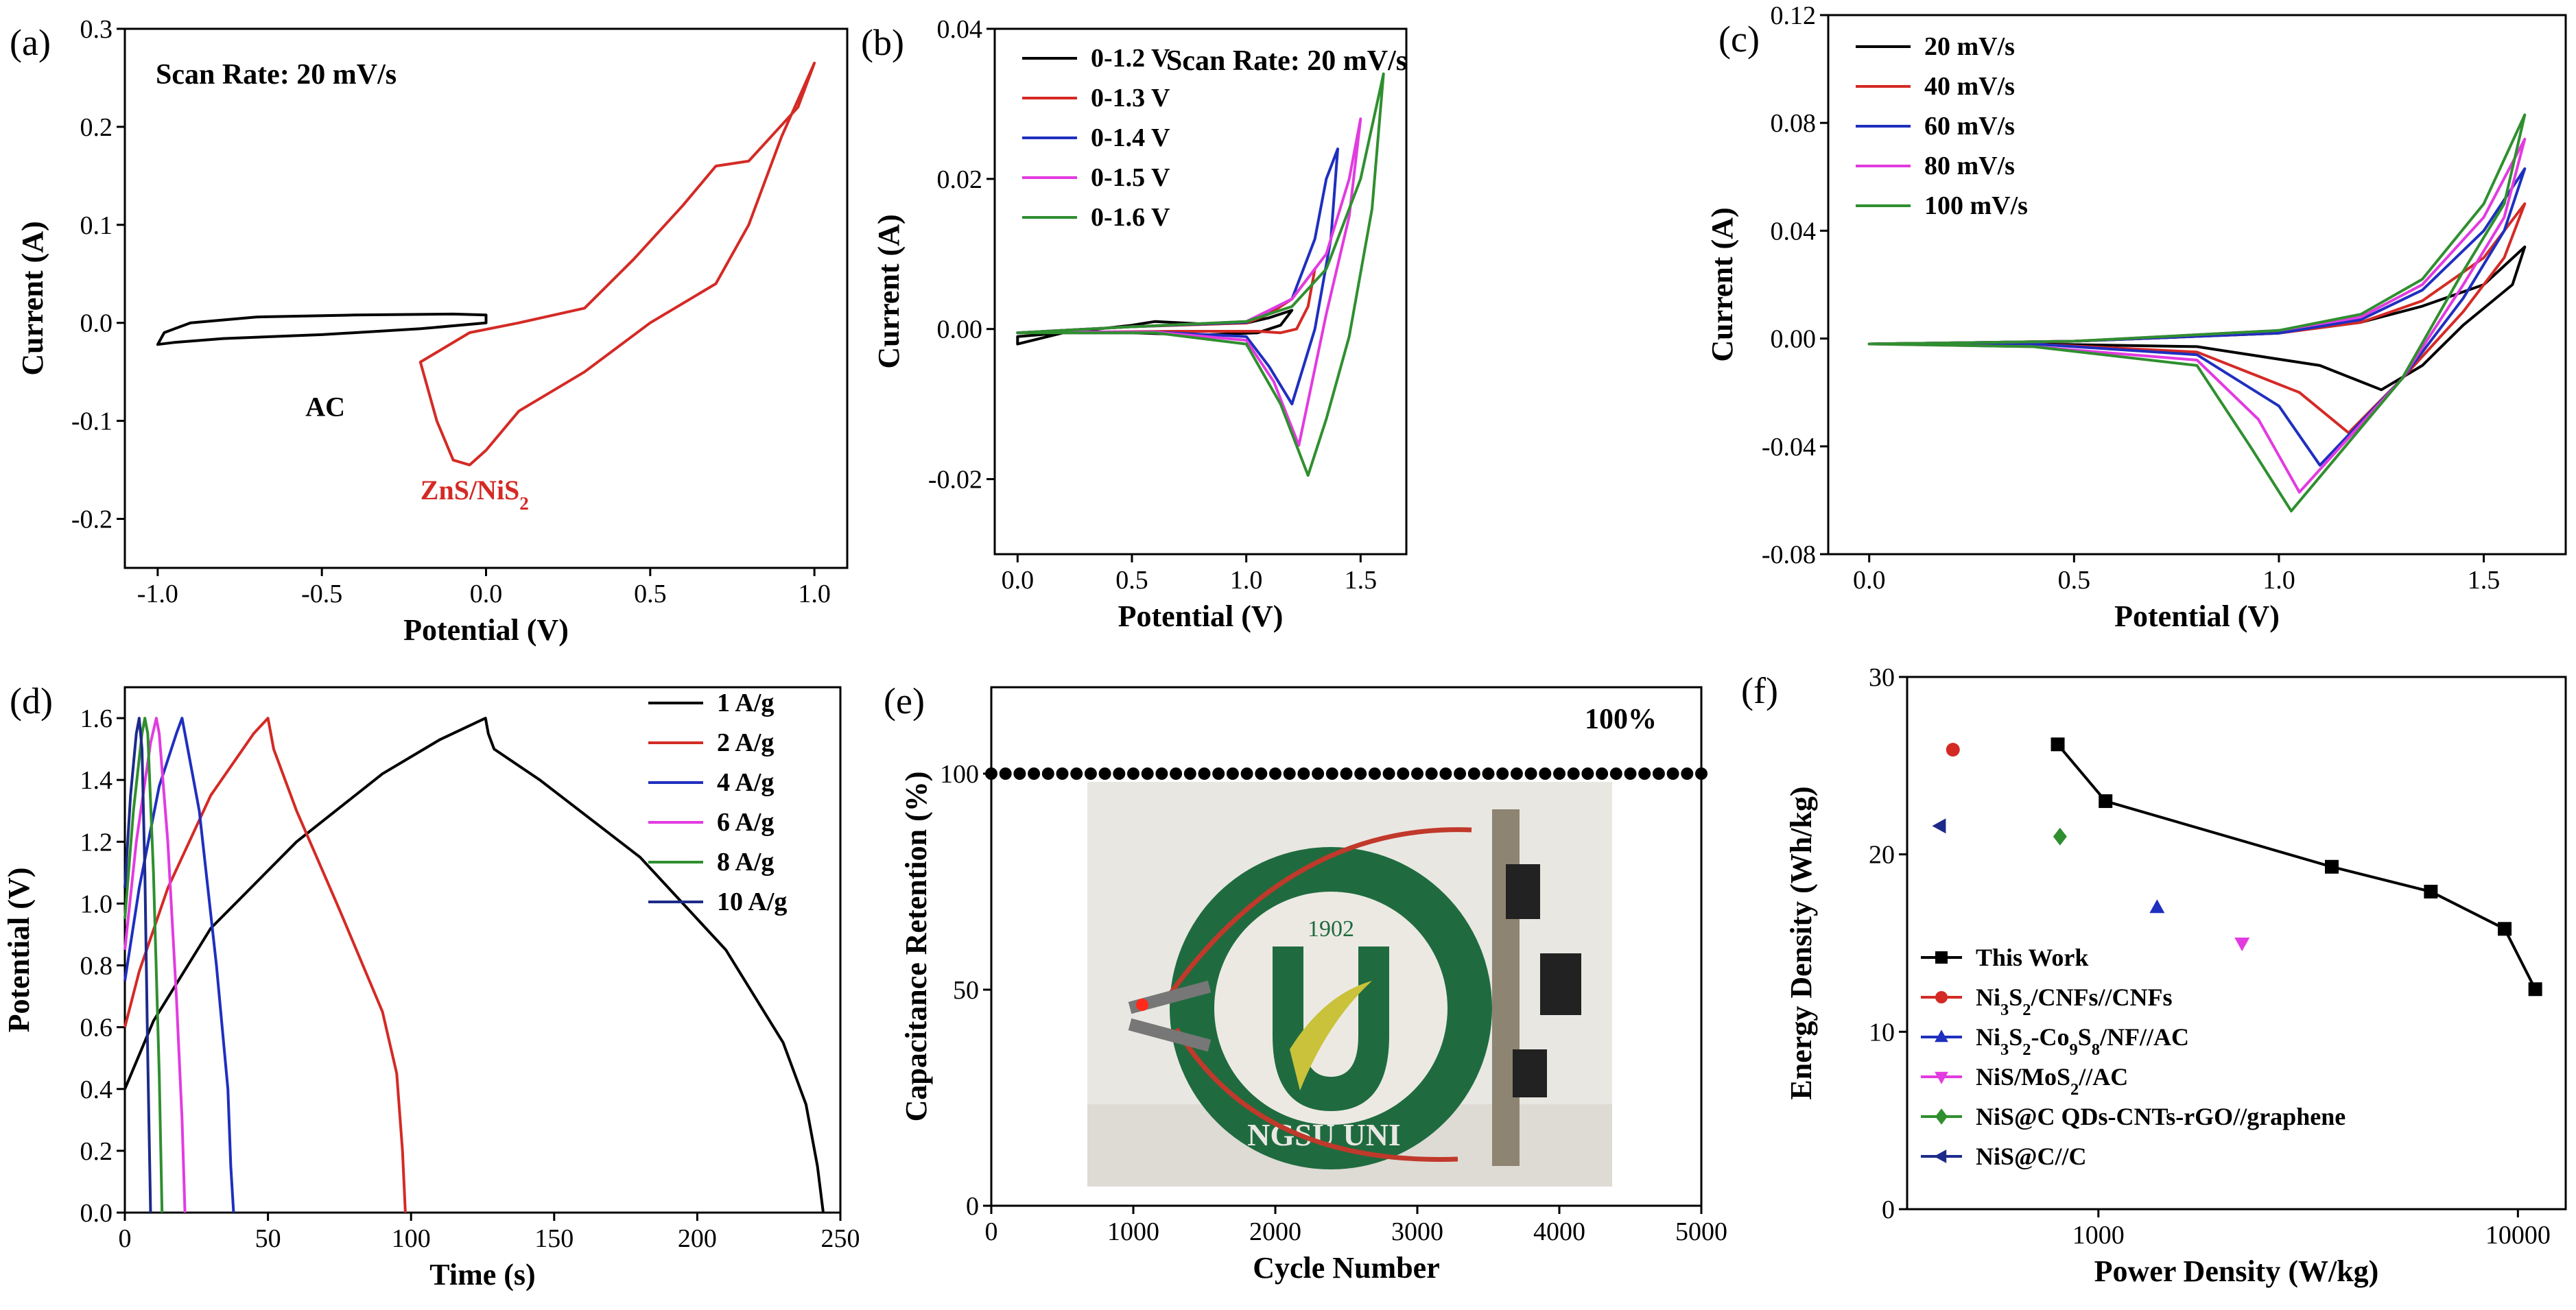 The width and height of the screenshot is (2576, 1310). What do you see at coordinates (1941, 1036) in the screenshot?
I see `marker-triangle-up` at bounding box center [1941, 1036].